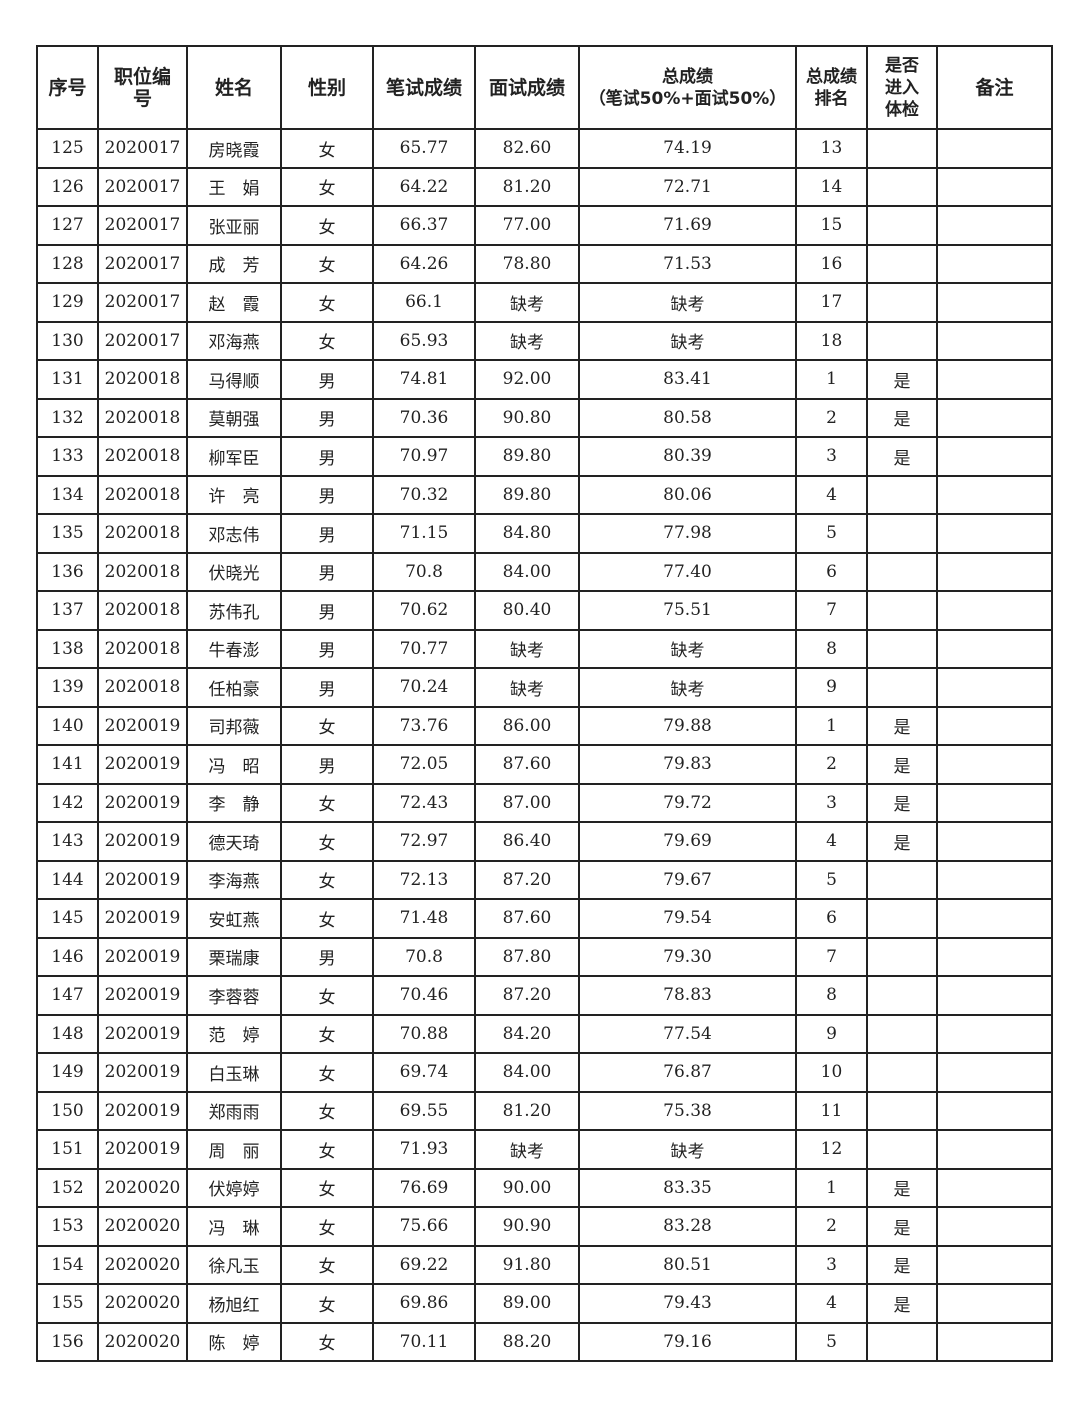 Image resolution: width=1080 pixels, height=1405 pixels. Describe the element at coordinates (424, 263) in the screenshot. I see `cell-written-score: 64.26` at that location.